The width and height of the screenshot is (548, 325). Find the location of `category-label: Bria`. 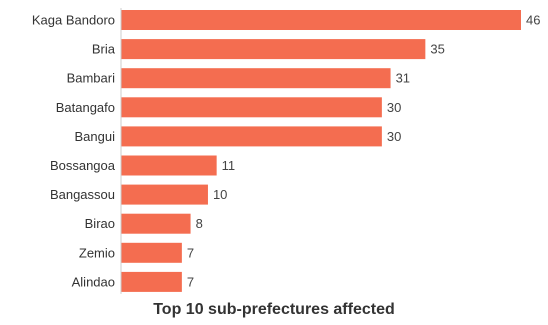

category-label: Bria is located at coordinates (104, 49).